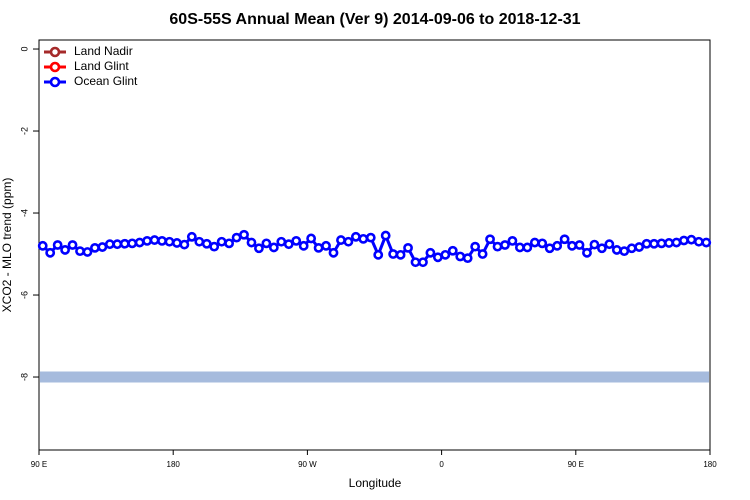  What do you see at coordinates (101, 66) in the screenshot?
I see `legend-label: Land Glint` at bounding box center [101, 66].